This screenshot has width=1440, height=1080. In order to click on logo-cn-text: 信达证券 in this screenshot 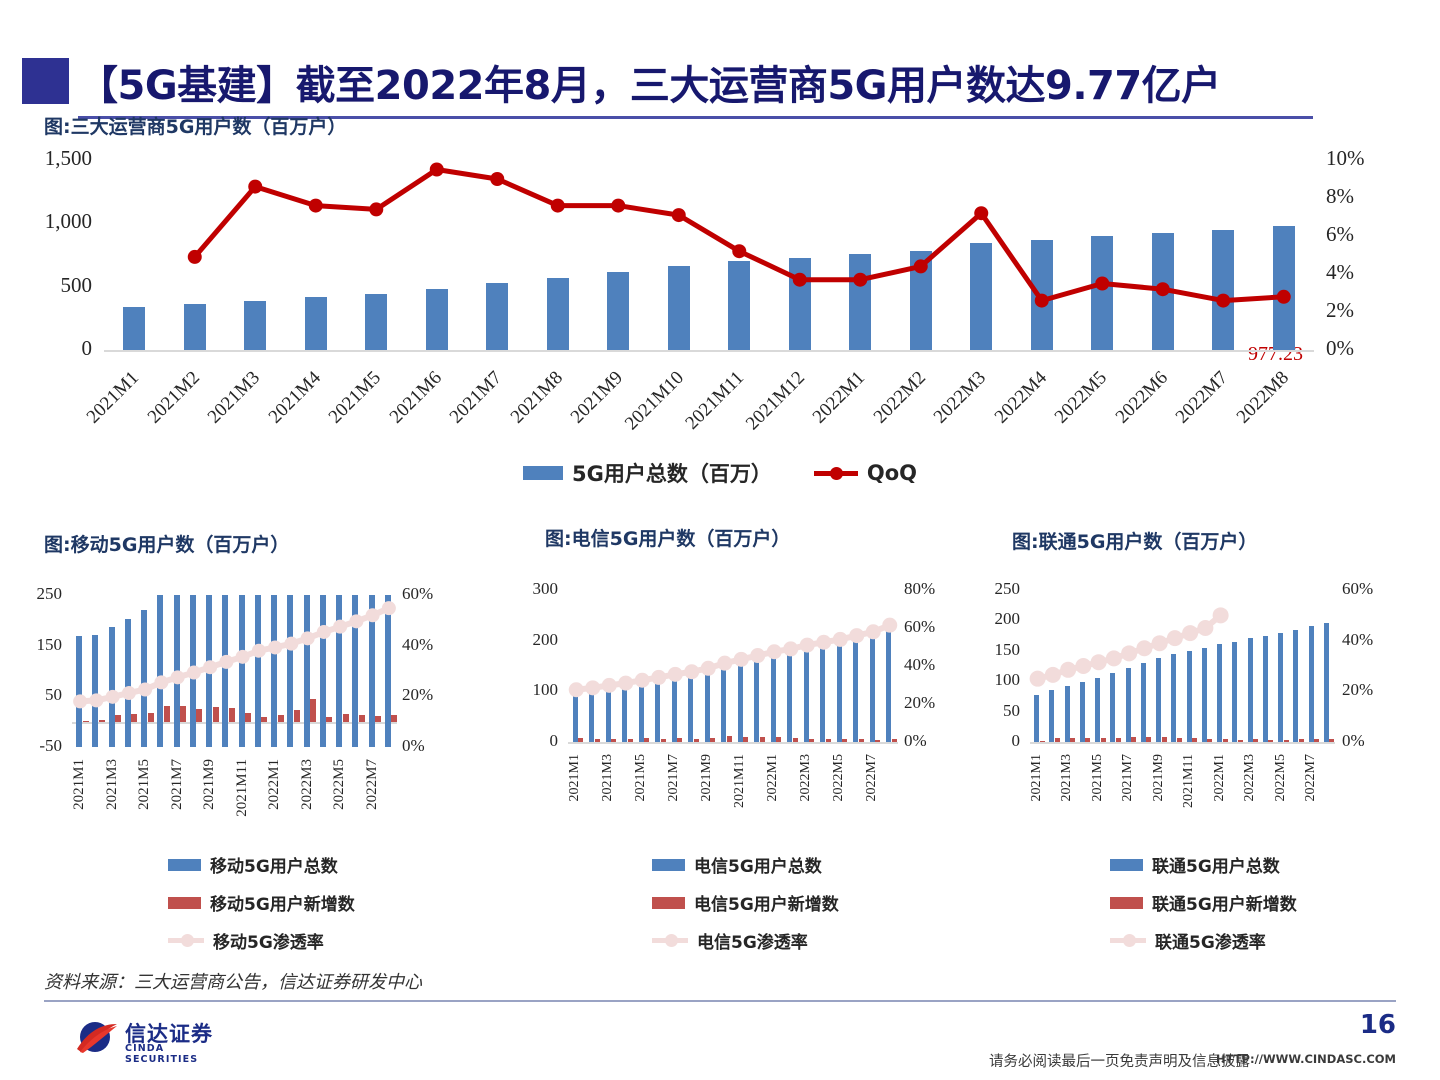, I will do `click(169, 1034)`.